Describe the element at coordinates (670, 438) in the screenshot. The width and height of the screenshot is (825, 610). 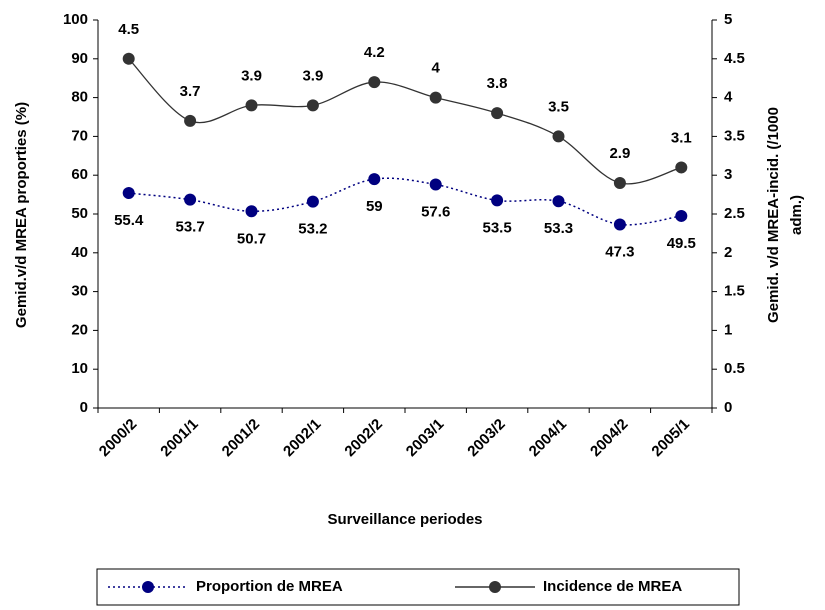
I see `x-tick-label: 2005/1` at that location.